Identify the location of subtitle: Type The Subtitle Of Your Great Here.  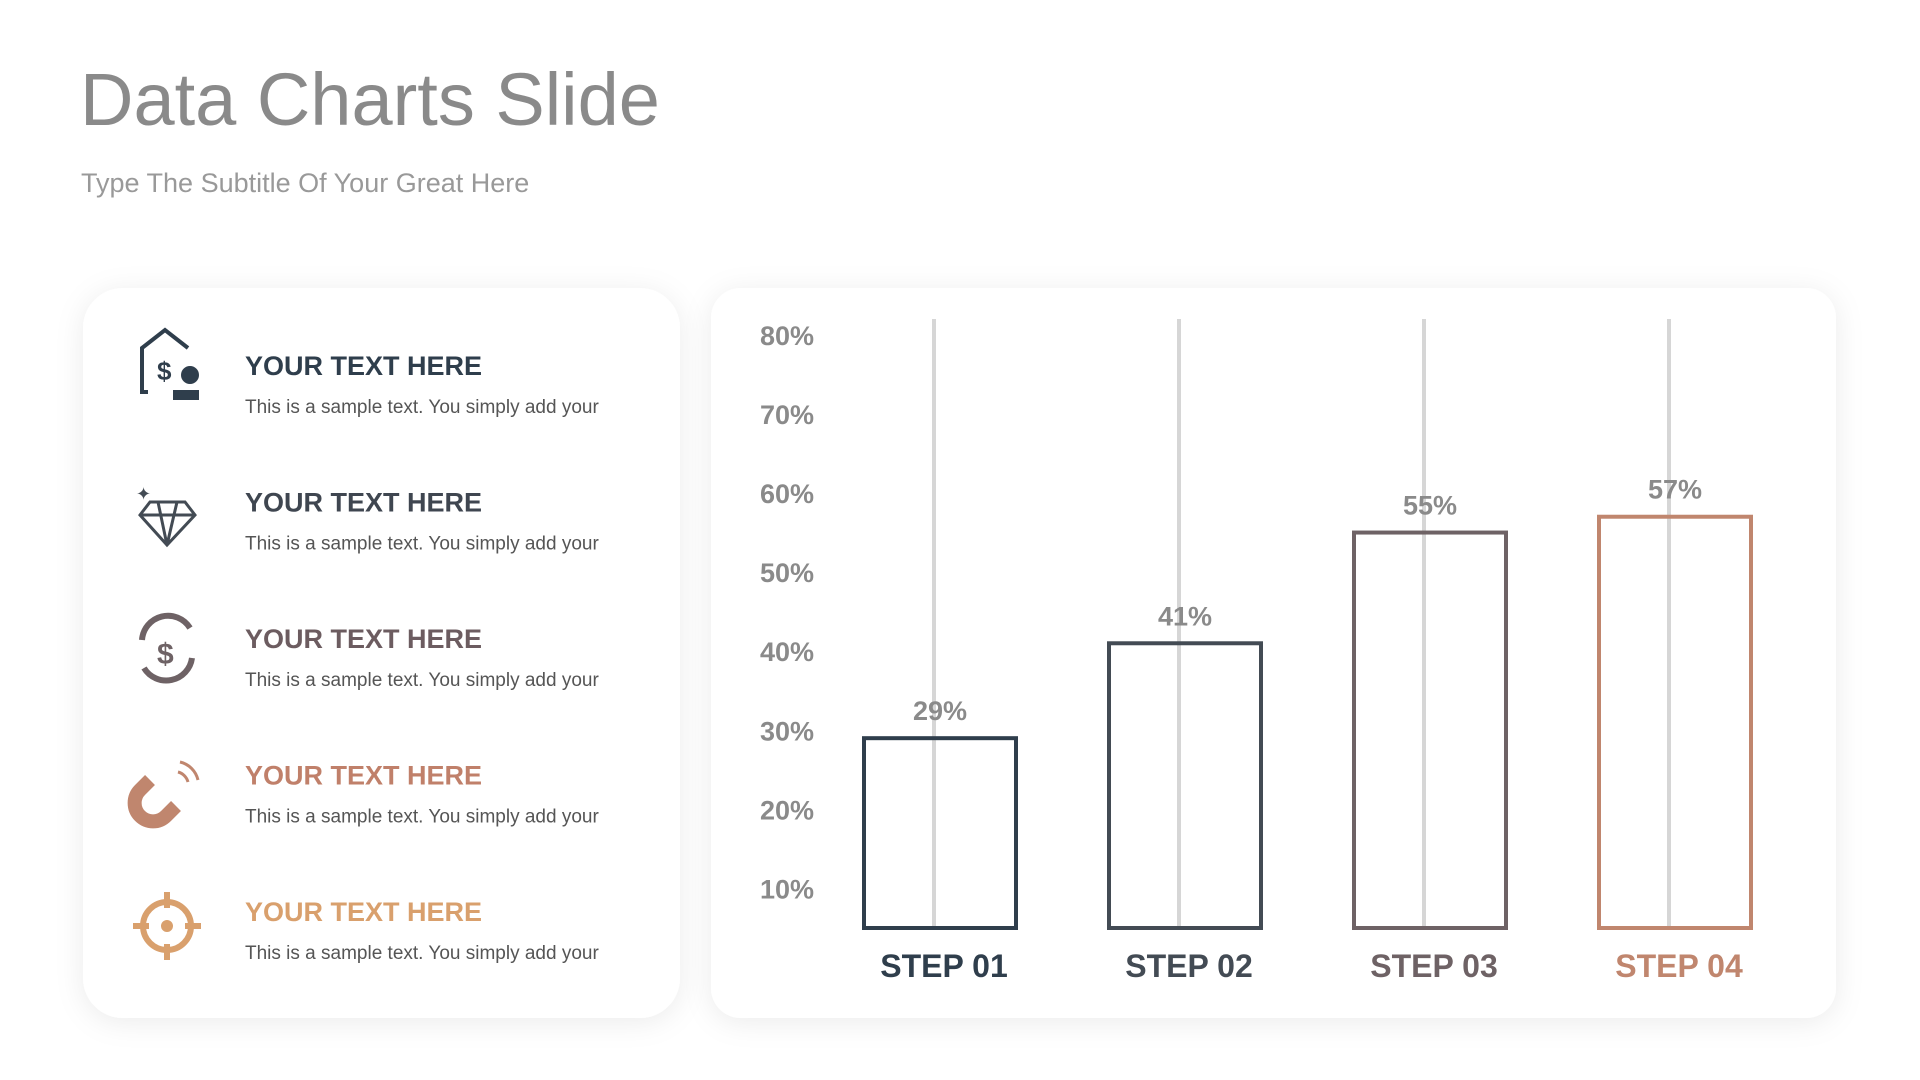
(305, 183).